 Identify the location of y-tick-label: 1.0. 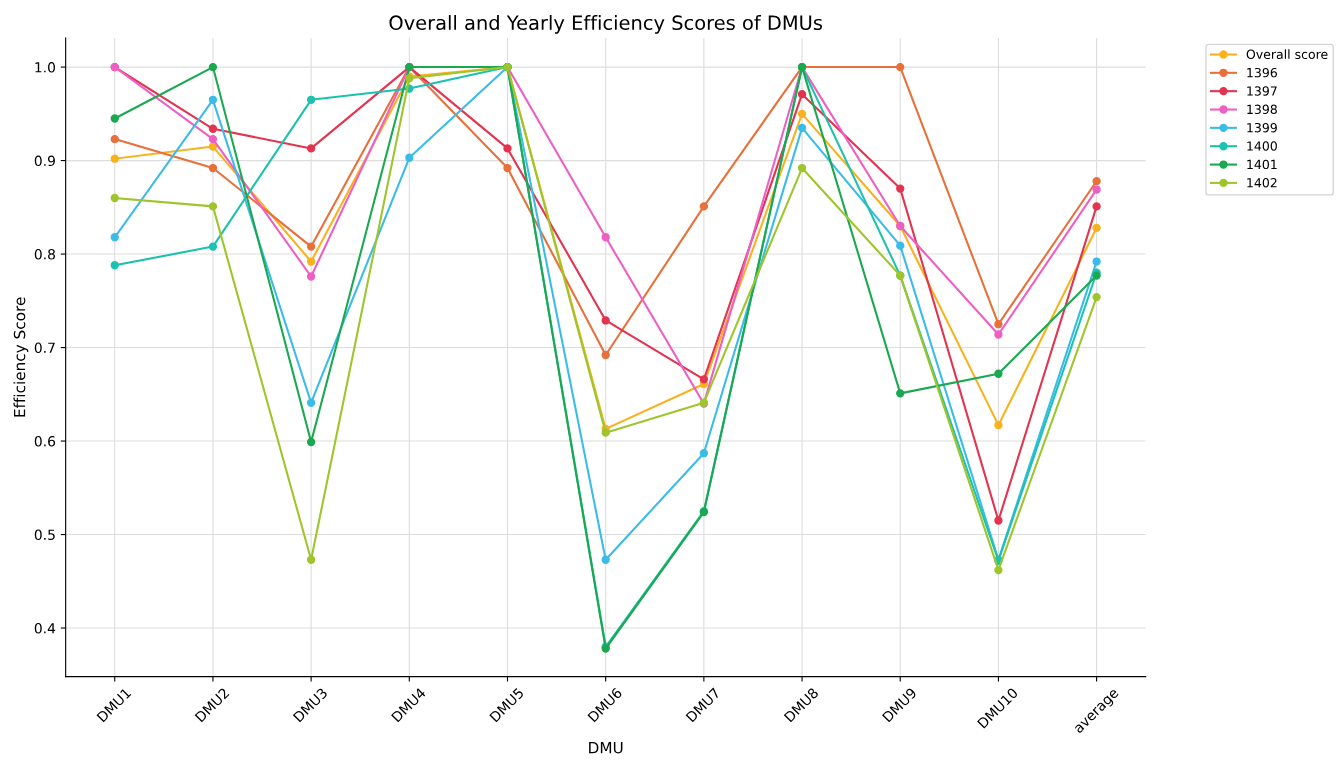
(45, 67).